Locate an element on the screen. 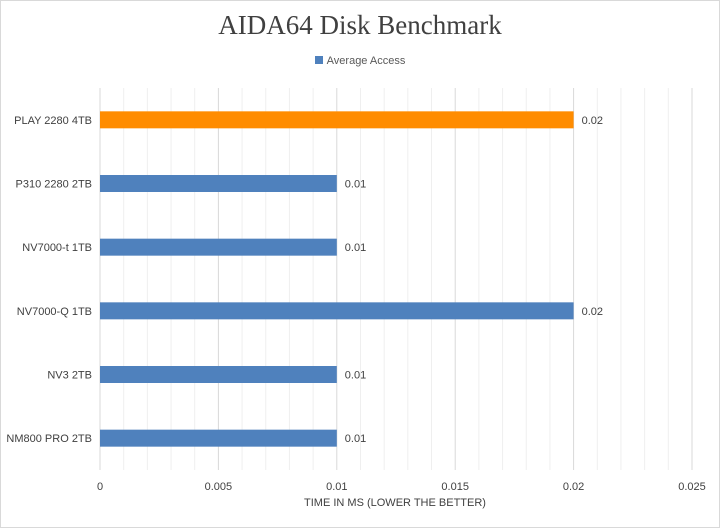  category-label: P310 2280 2TB is located at coordinates (54, 185).